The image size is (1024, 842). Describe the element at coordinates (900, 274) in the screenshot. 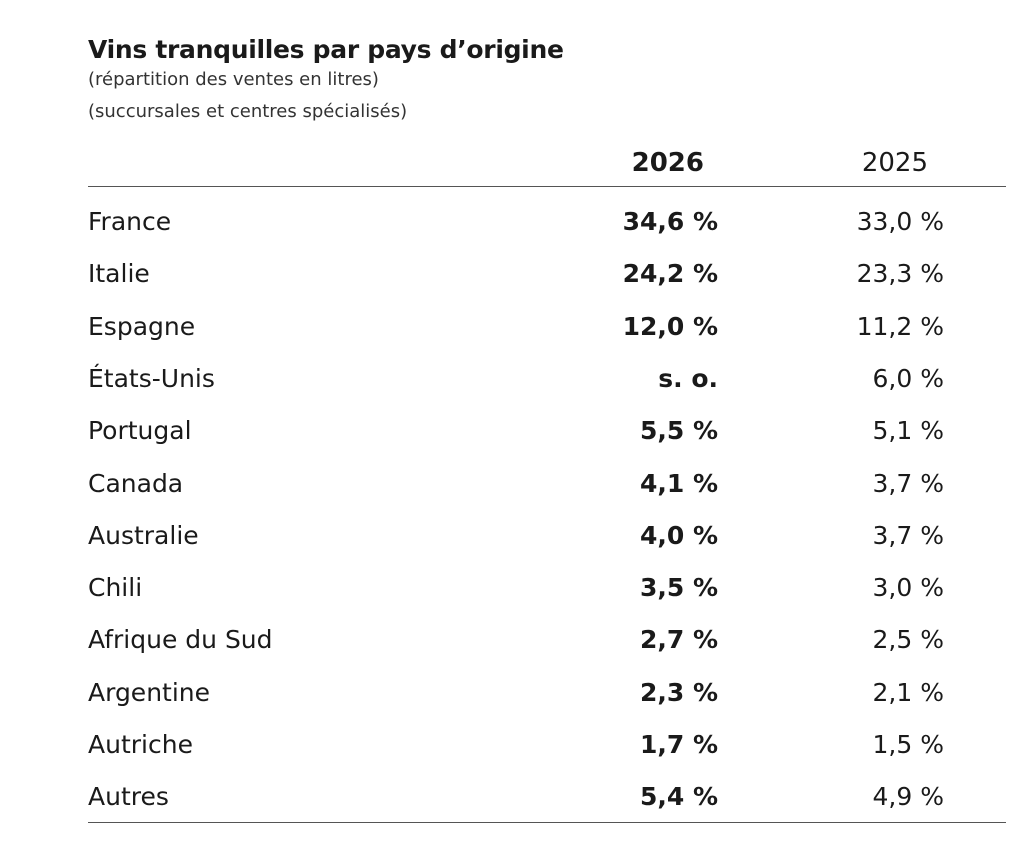

I see `value-2025: 23,3 %` at that location.